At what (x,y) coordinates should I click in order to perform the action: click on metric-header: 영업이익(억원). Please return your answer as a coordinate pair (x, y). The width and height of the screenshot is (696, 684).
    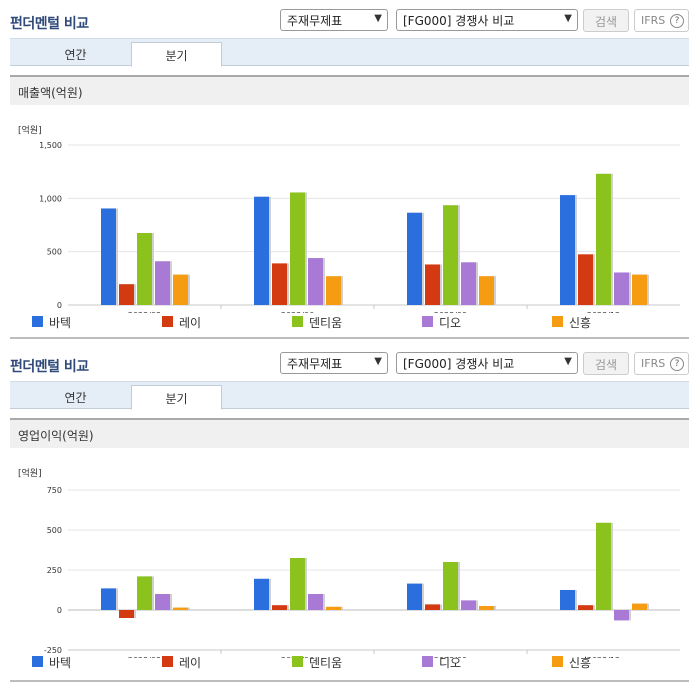
    Looking at the image, I should click on (349, 433).